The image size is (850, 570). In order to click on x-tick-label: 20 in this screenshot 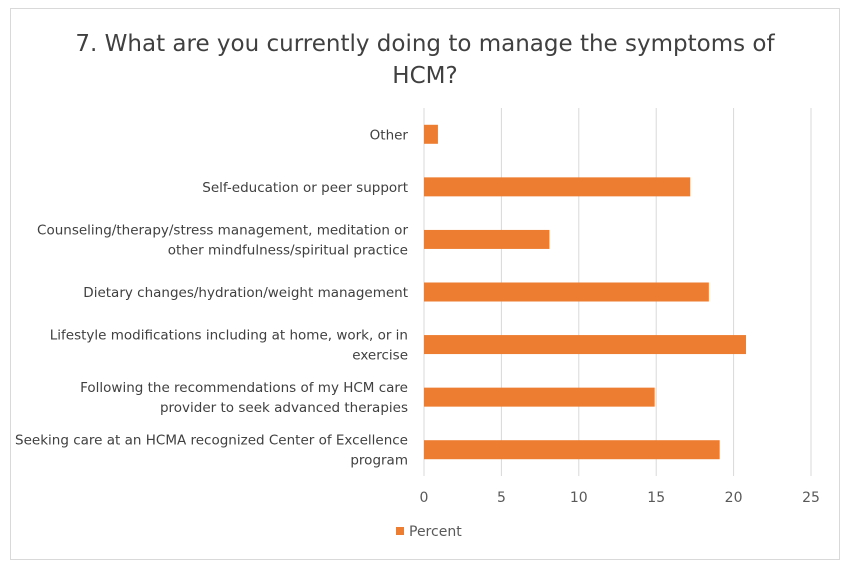, I will do `click(734, 498)`.